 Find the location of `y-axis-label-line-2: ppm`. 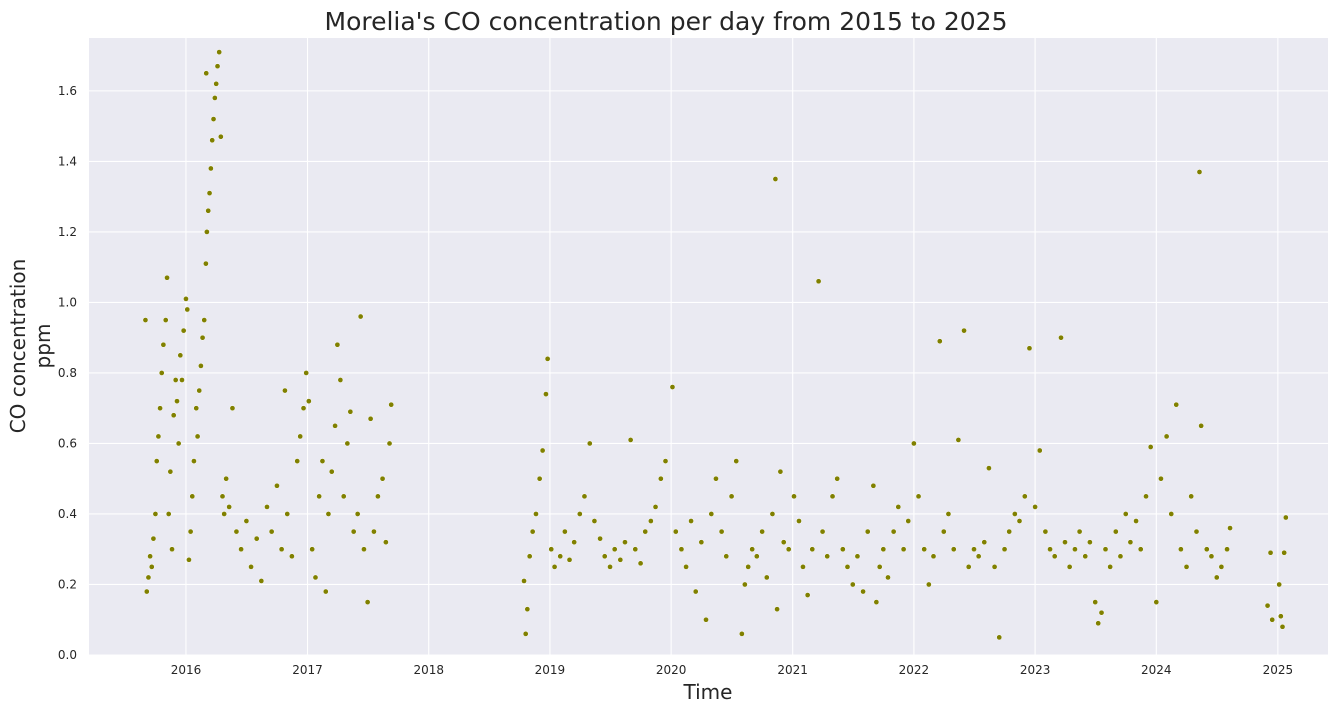

y-axis-label-line-2: ppm is located at coordinates (43, 346).